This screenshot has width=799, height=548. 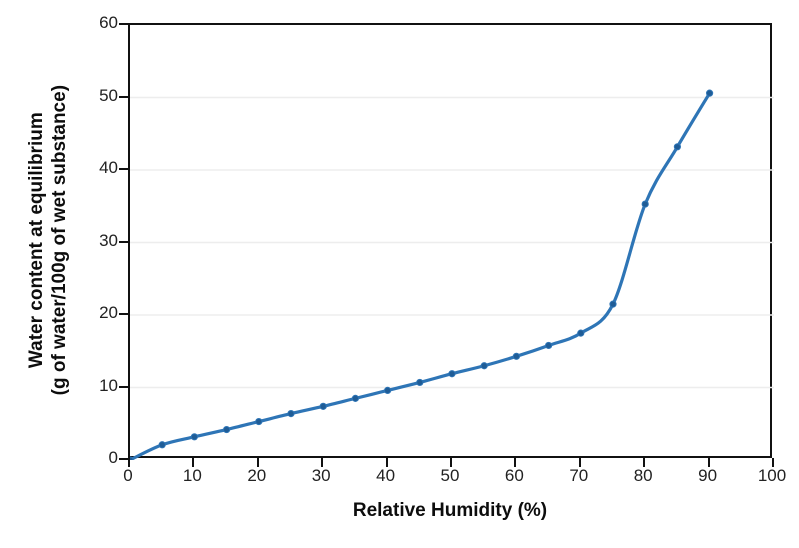 I want to click on x-axis-title: Relative Humidity (%), so click(x=450, y=510).